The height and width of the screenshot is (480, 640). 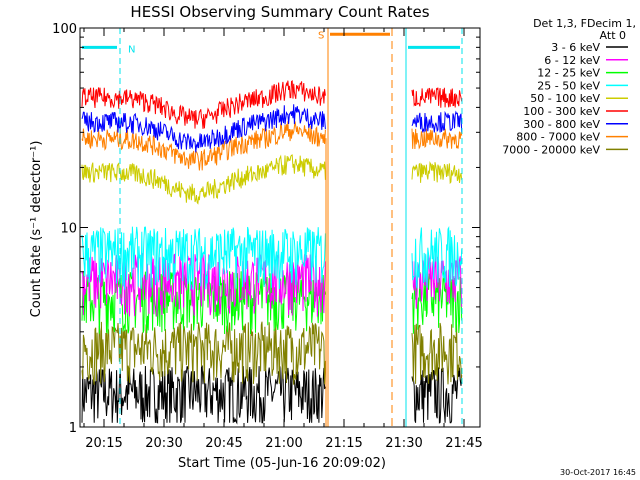 I want to click on n-flag-label: N, so click(x=131, y=49).